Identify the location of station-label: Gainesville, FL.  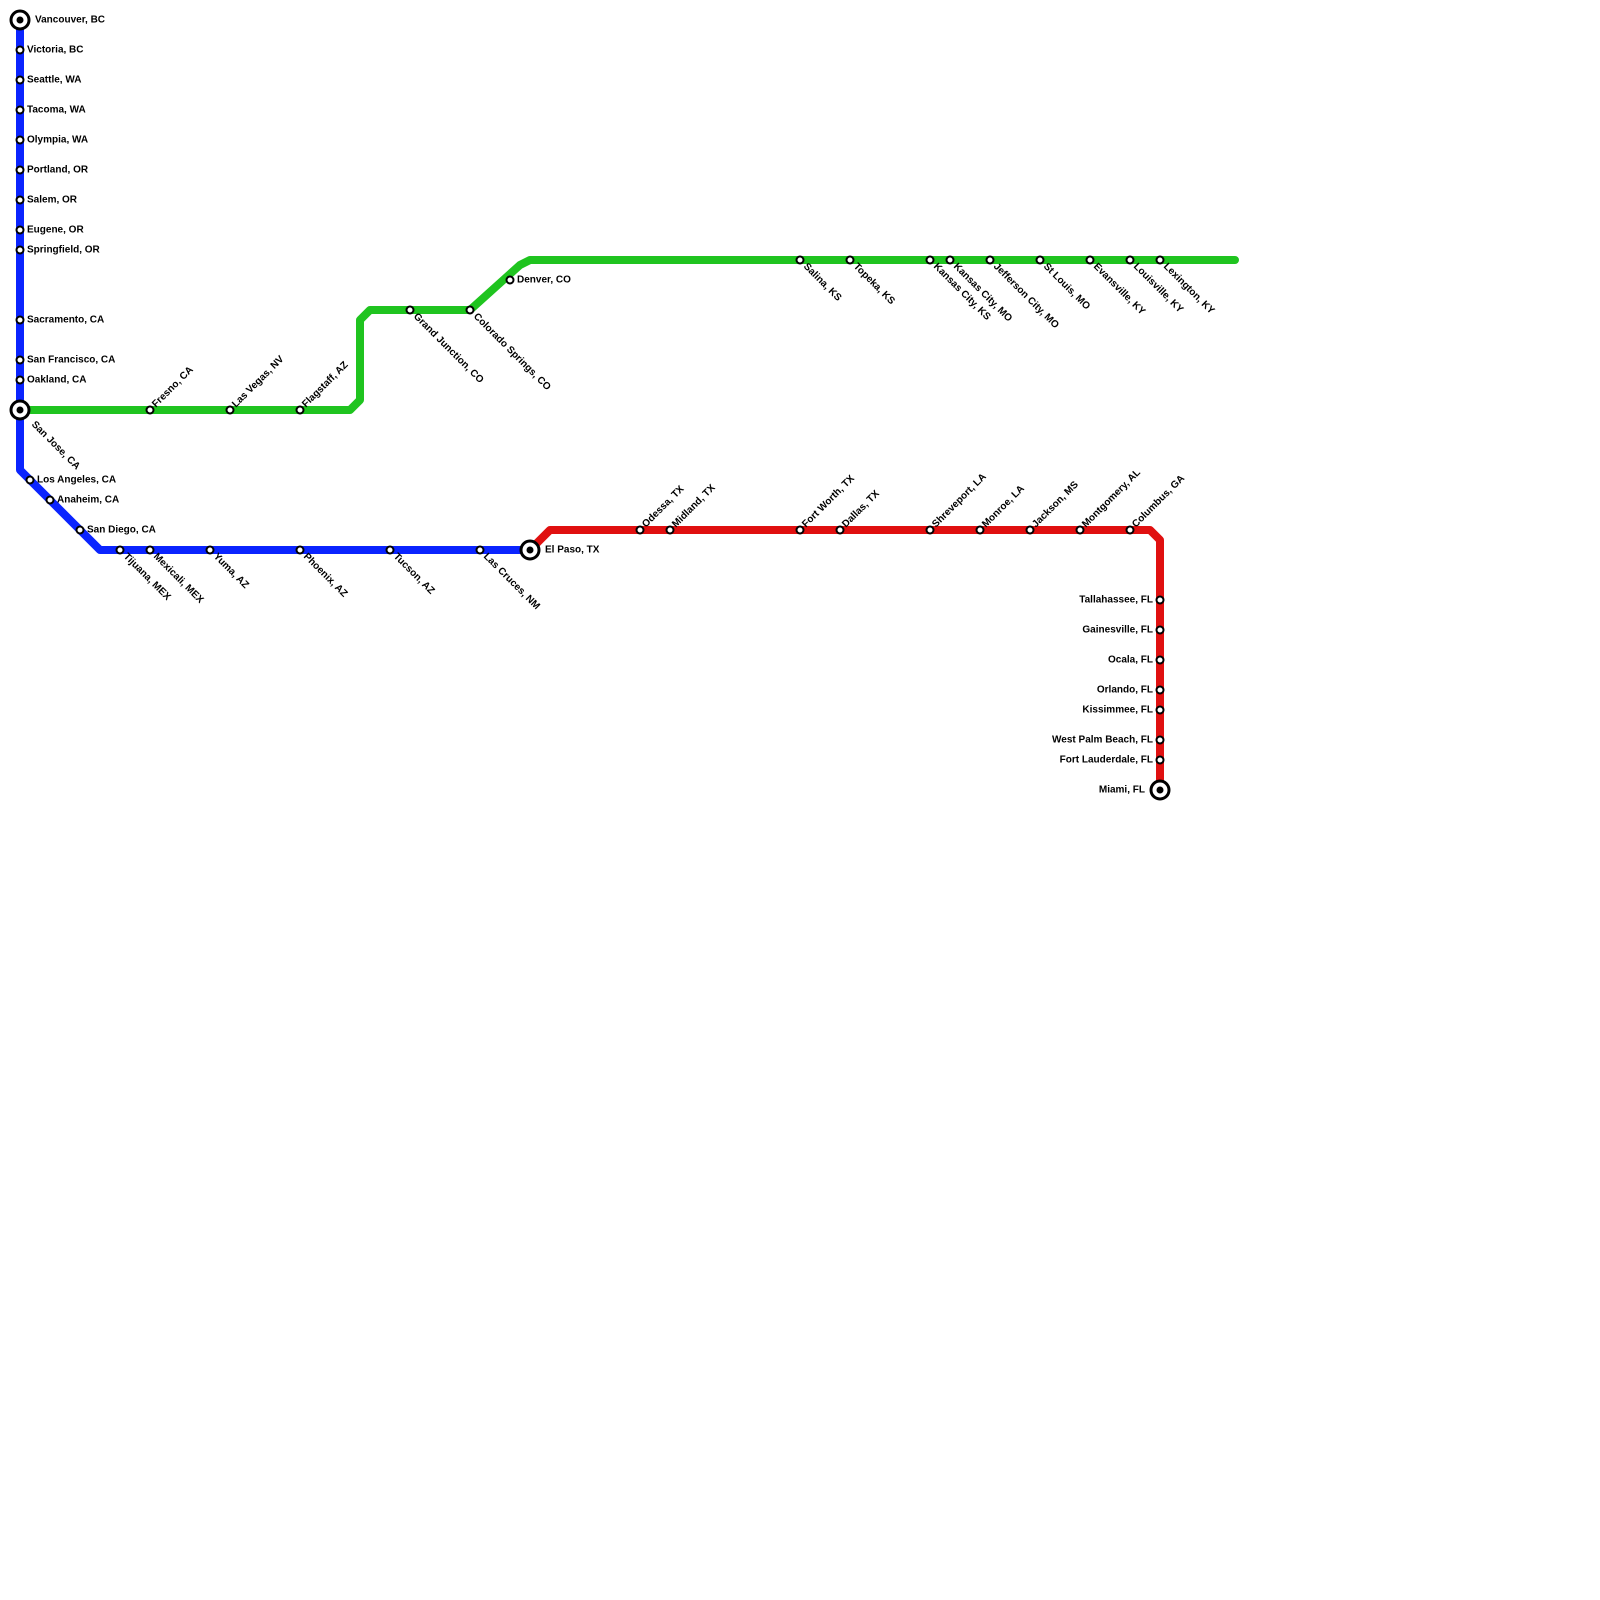
(1117, 630).